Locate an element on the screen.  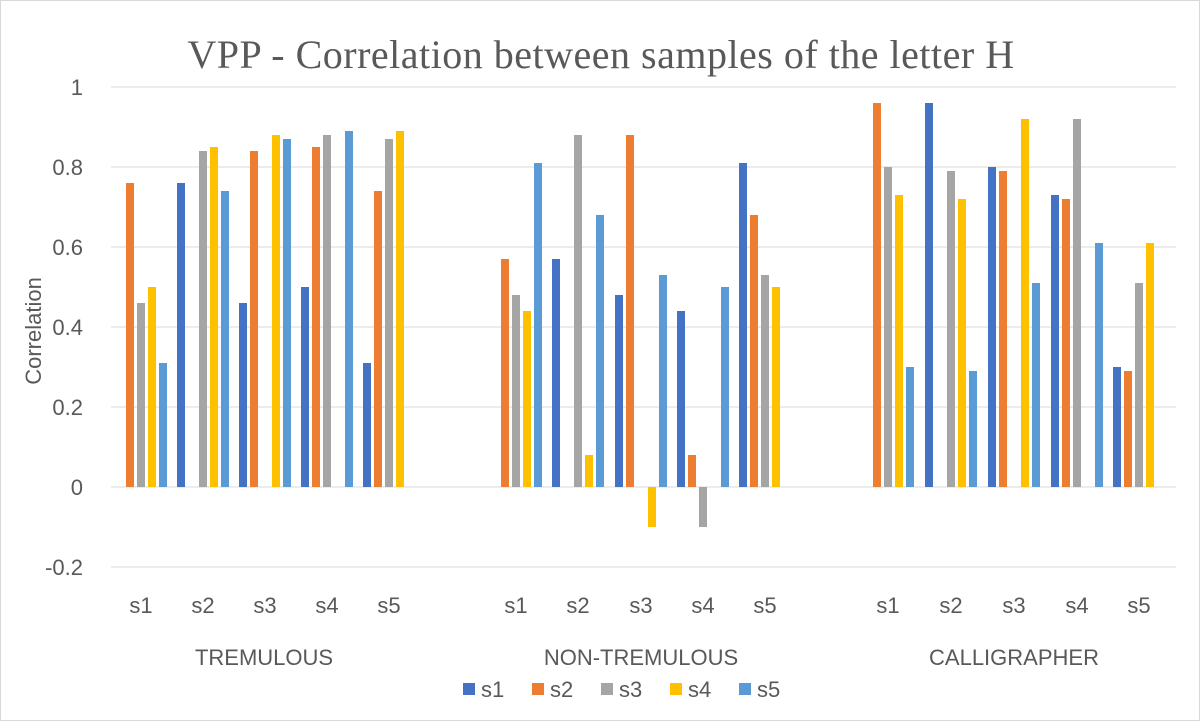
y-axis-title: Correlation is located at coordinates (33, 331).